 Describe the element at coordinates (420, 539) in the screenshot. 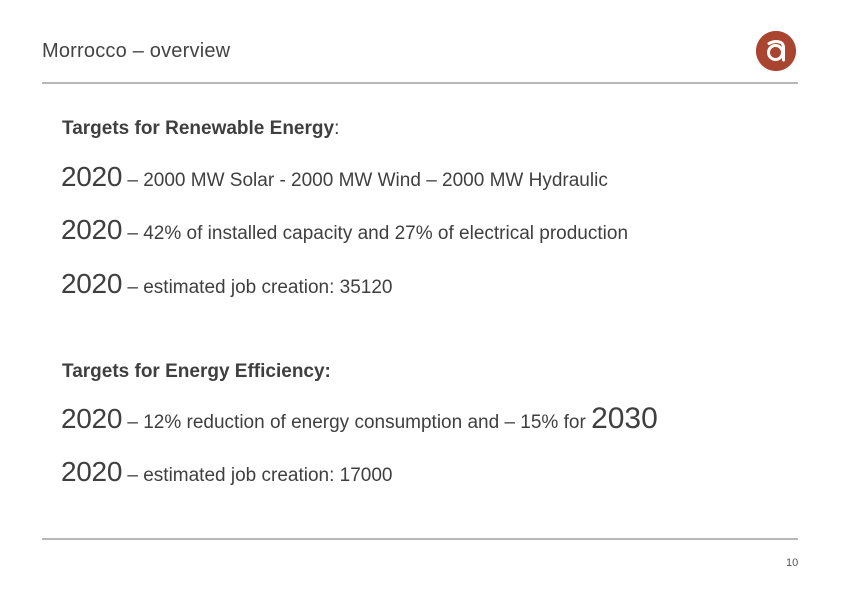

I see `footer-divider` at that location.